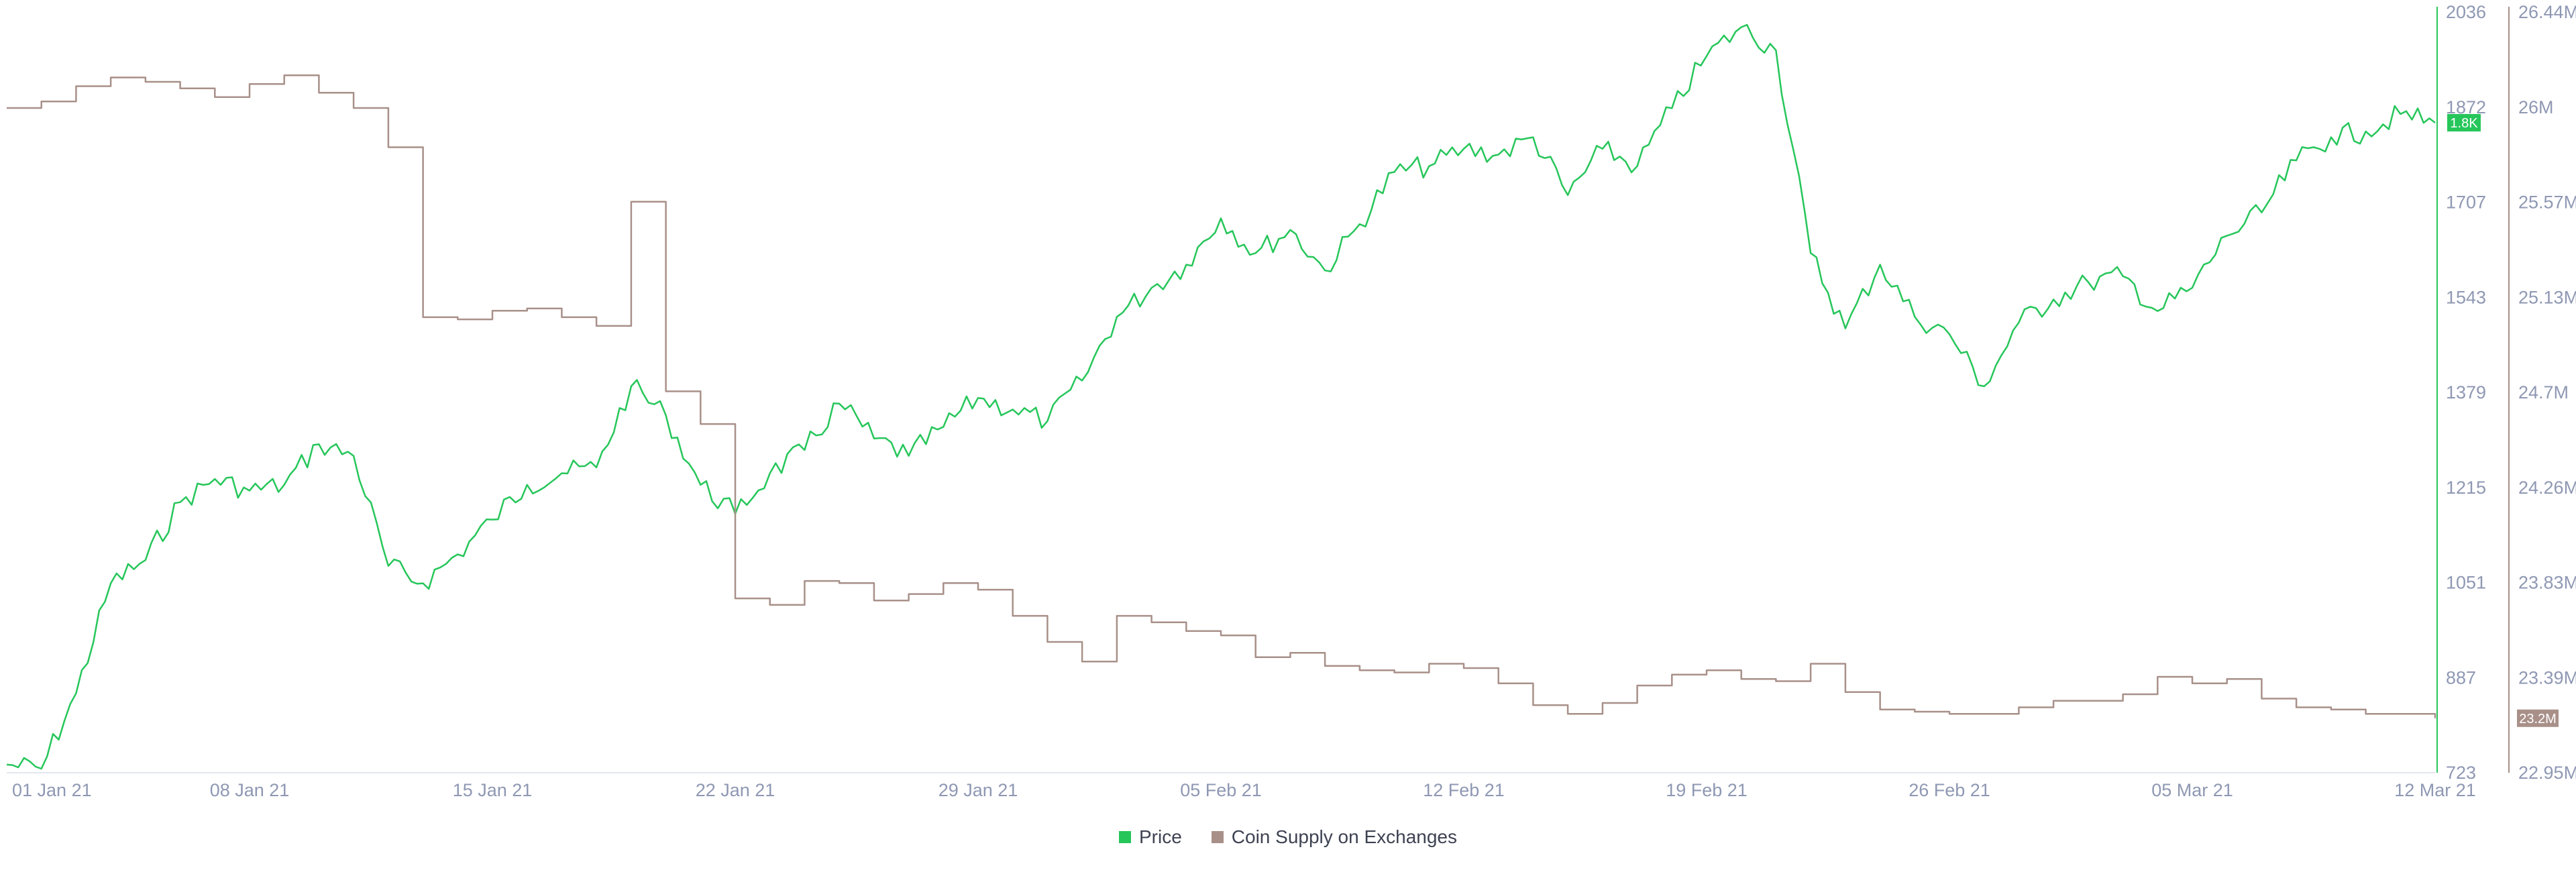 This screenshot has width=2576, height=872. Describe the element at coordinates (2547, 773) in the screenshot. I see `supply-axis-tick-label: 22.95M` at that location.